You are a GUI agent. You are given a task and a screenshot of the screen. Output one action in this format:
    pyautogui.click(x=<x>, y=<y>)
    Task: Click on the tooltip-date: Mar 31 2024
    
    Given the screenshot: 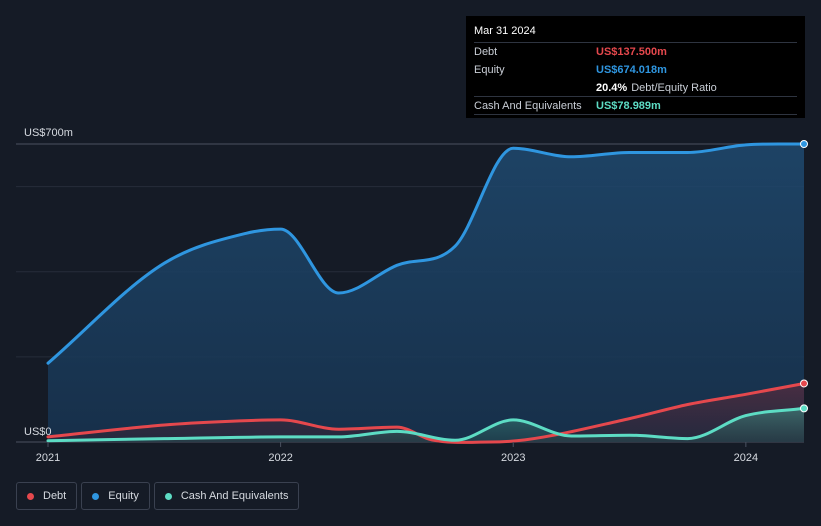 What is the action you would take?
    pyautogui.click(x=505, y=31)
    